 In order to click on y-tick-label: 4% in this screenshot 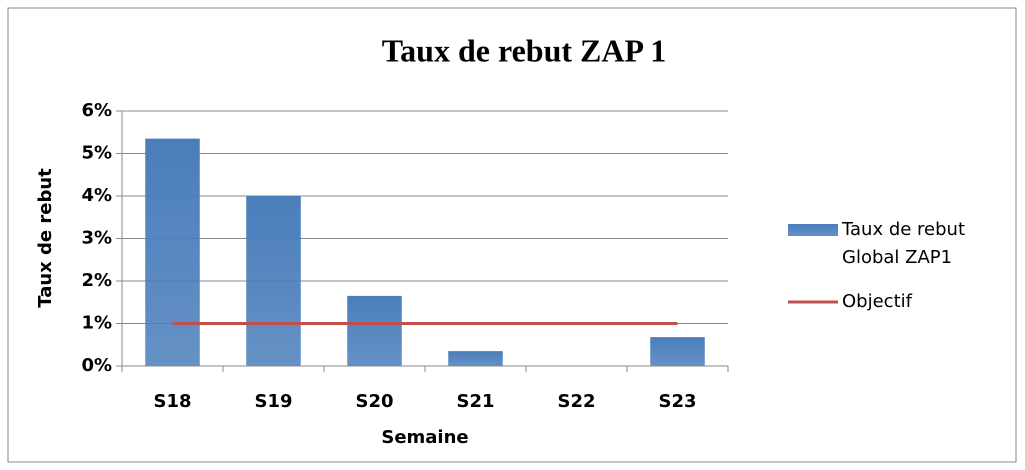, I will do `click(96, 195)`.